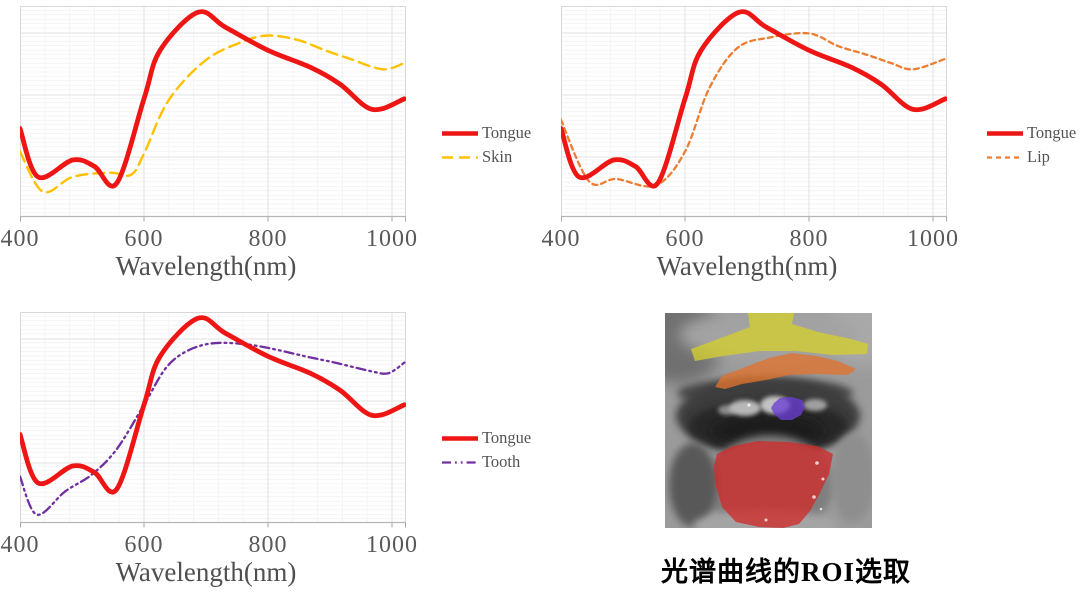 This screenshot has width=1080, height=594. Describe the element at coordinates (747, 266) in the screenshot. I see `tongue-lip-chart-x-label: Wavelength(nm)` at that location.